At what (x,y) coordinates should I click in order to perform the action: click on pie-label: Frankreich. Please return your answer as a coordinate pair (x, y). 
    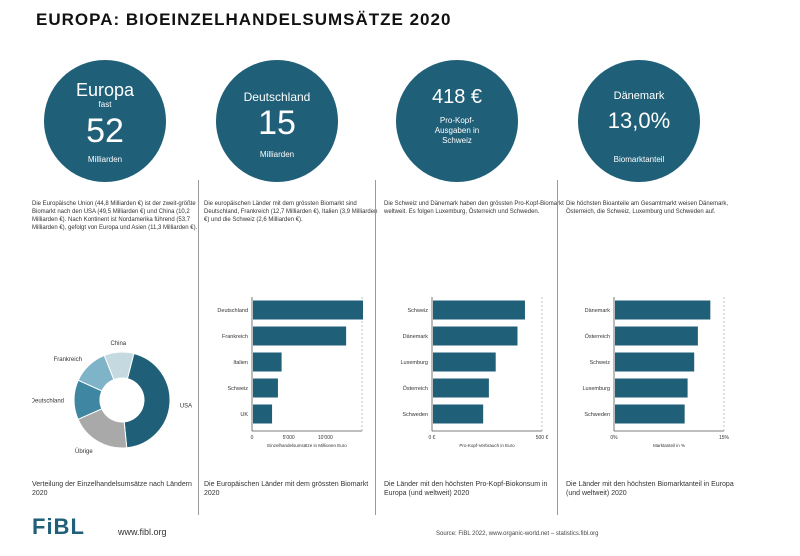
    Looking at the image, I should click on (68, 360).